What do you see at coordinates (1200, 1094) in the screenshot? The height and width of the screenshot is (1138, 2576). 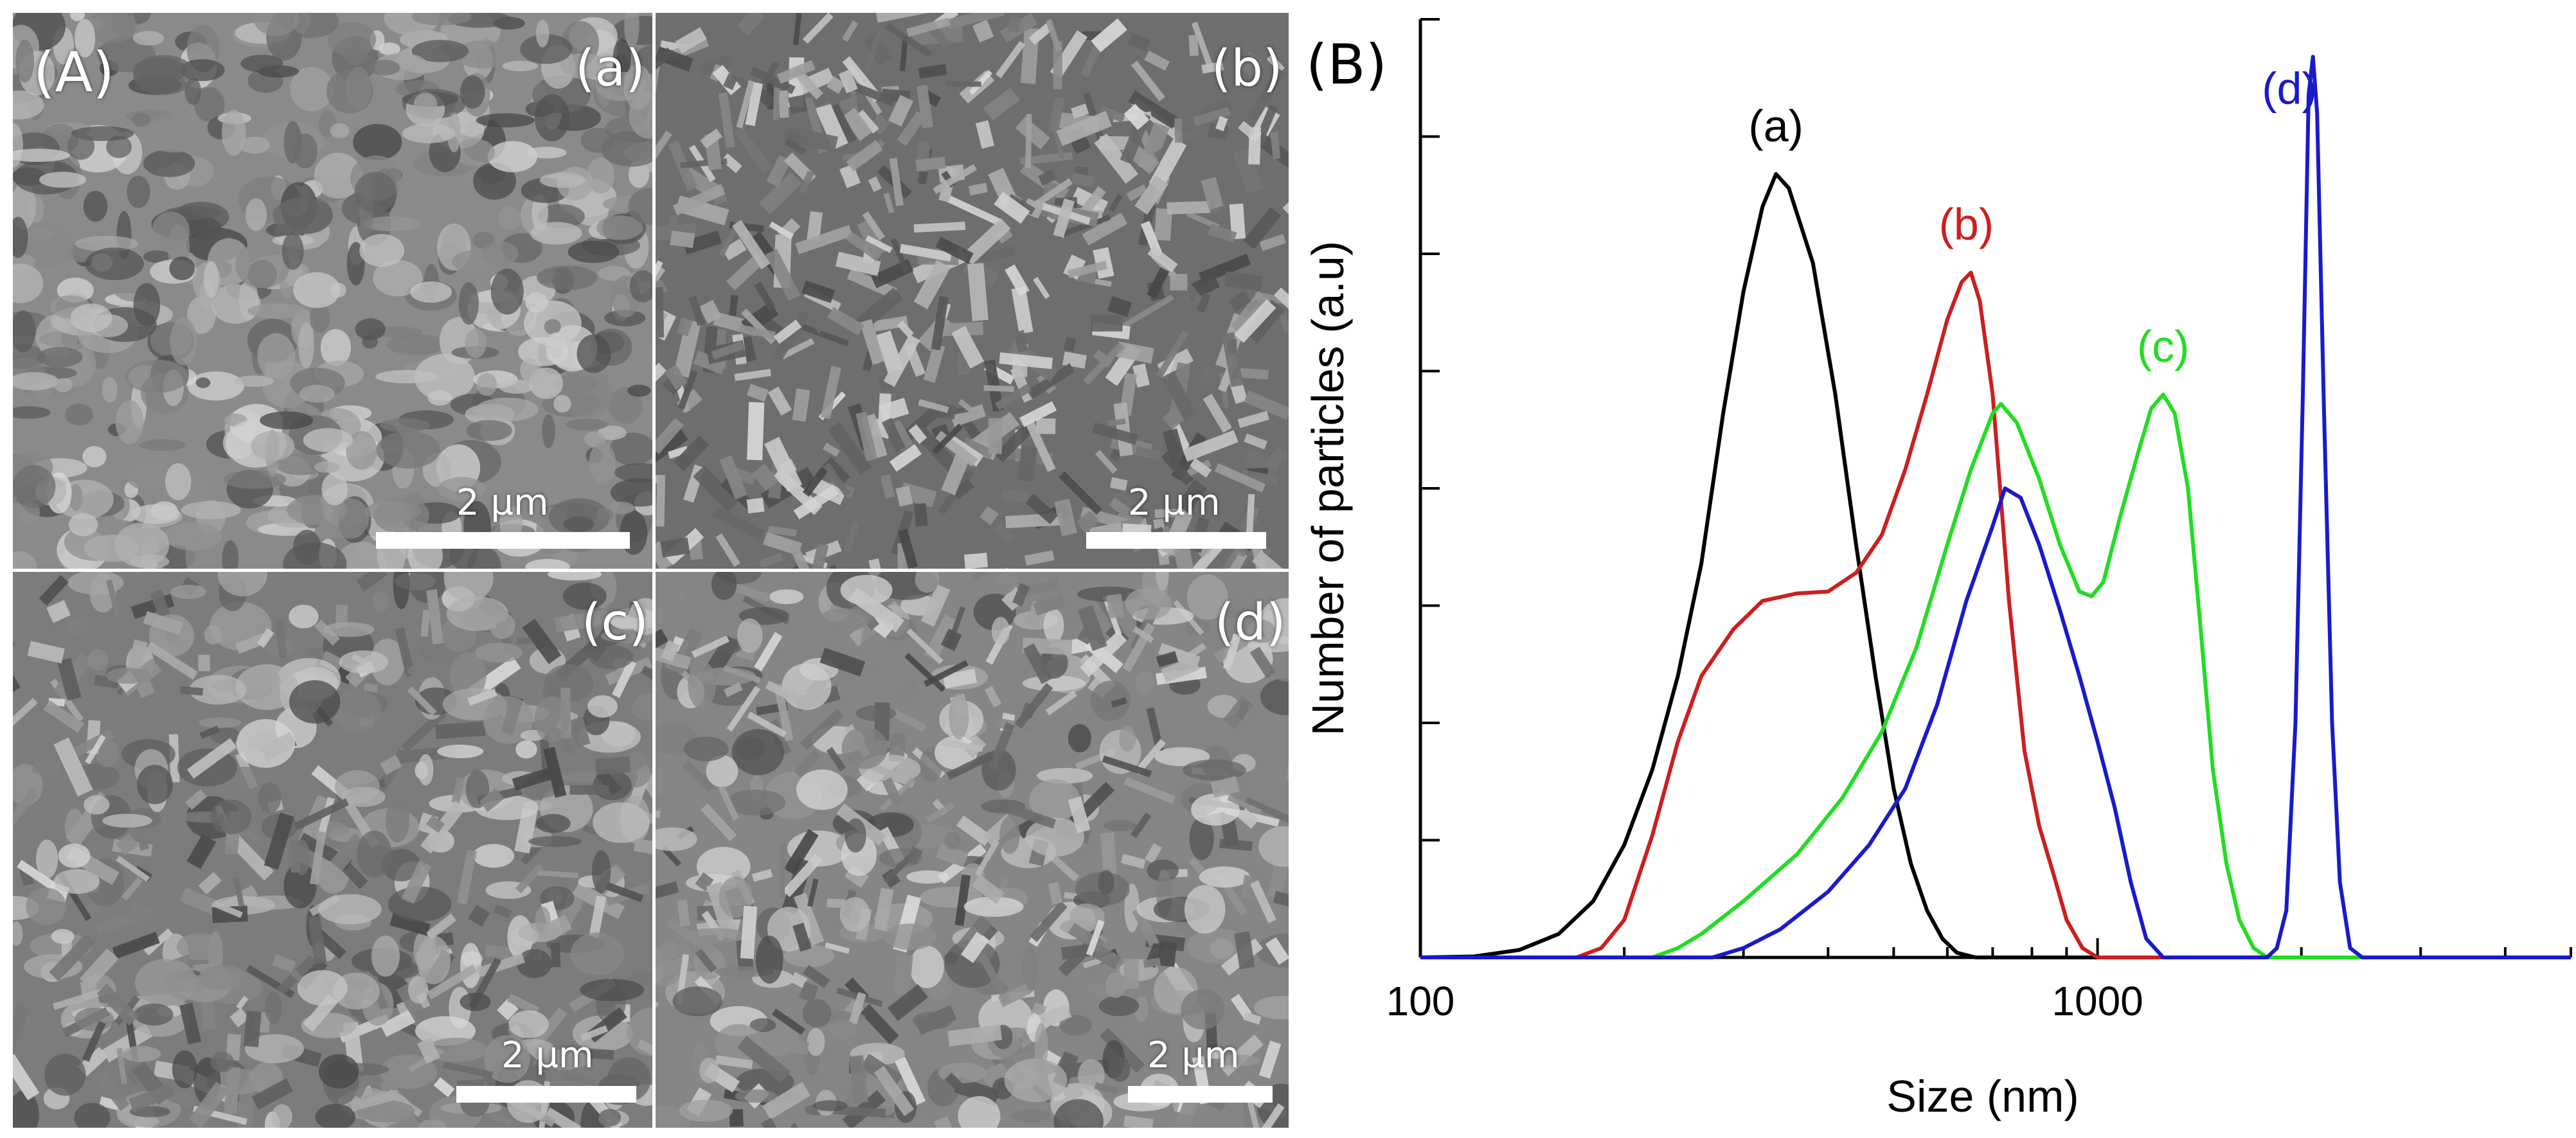 I see `scale-bar` at bounding box center [1200, 1094].